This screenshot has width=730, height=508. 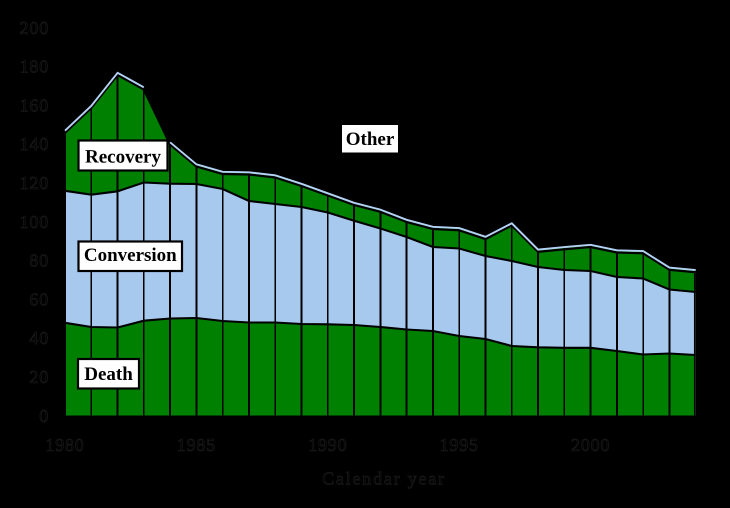 What do you see at coordinates (34, 144) in the screenshot?
I see `svg-text: 140` at bounding box center [34, 144].